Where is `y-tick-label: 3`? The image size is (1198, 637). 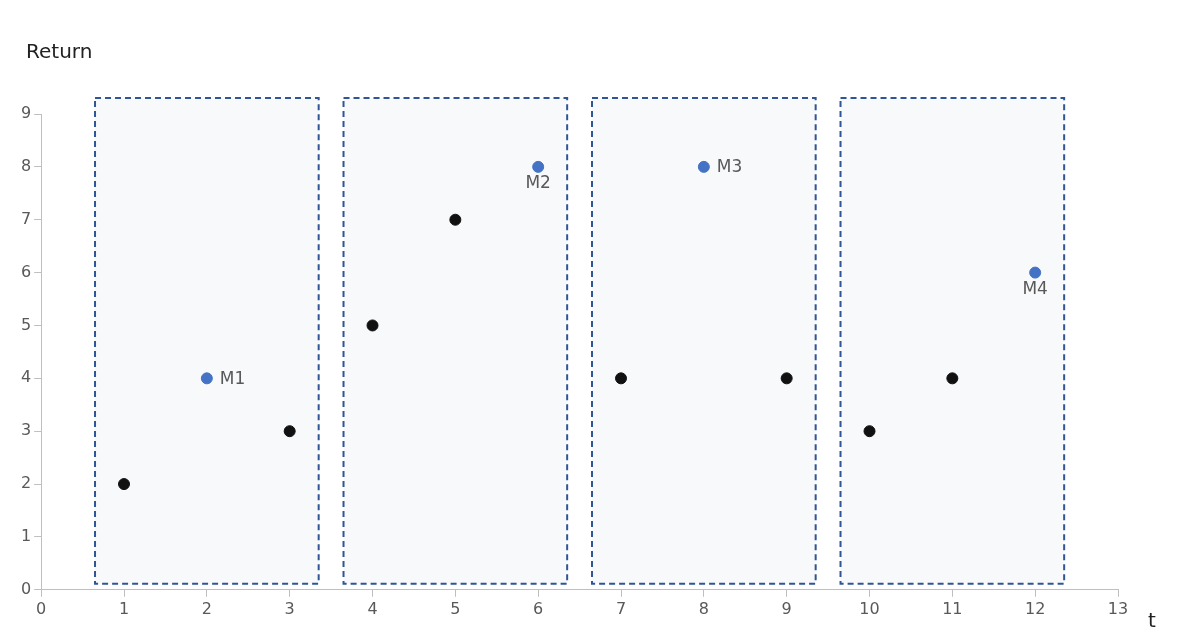
y-tick-label: 3 is located at coordinates (26, 430).